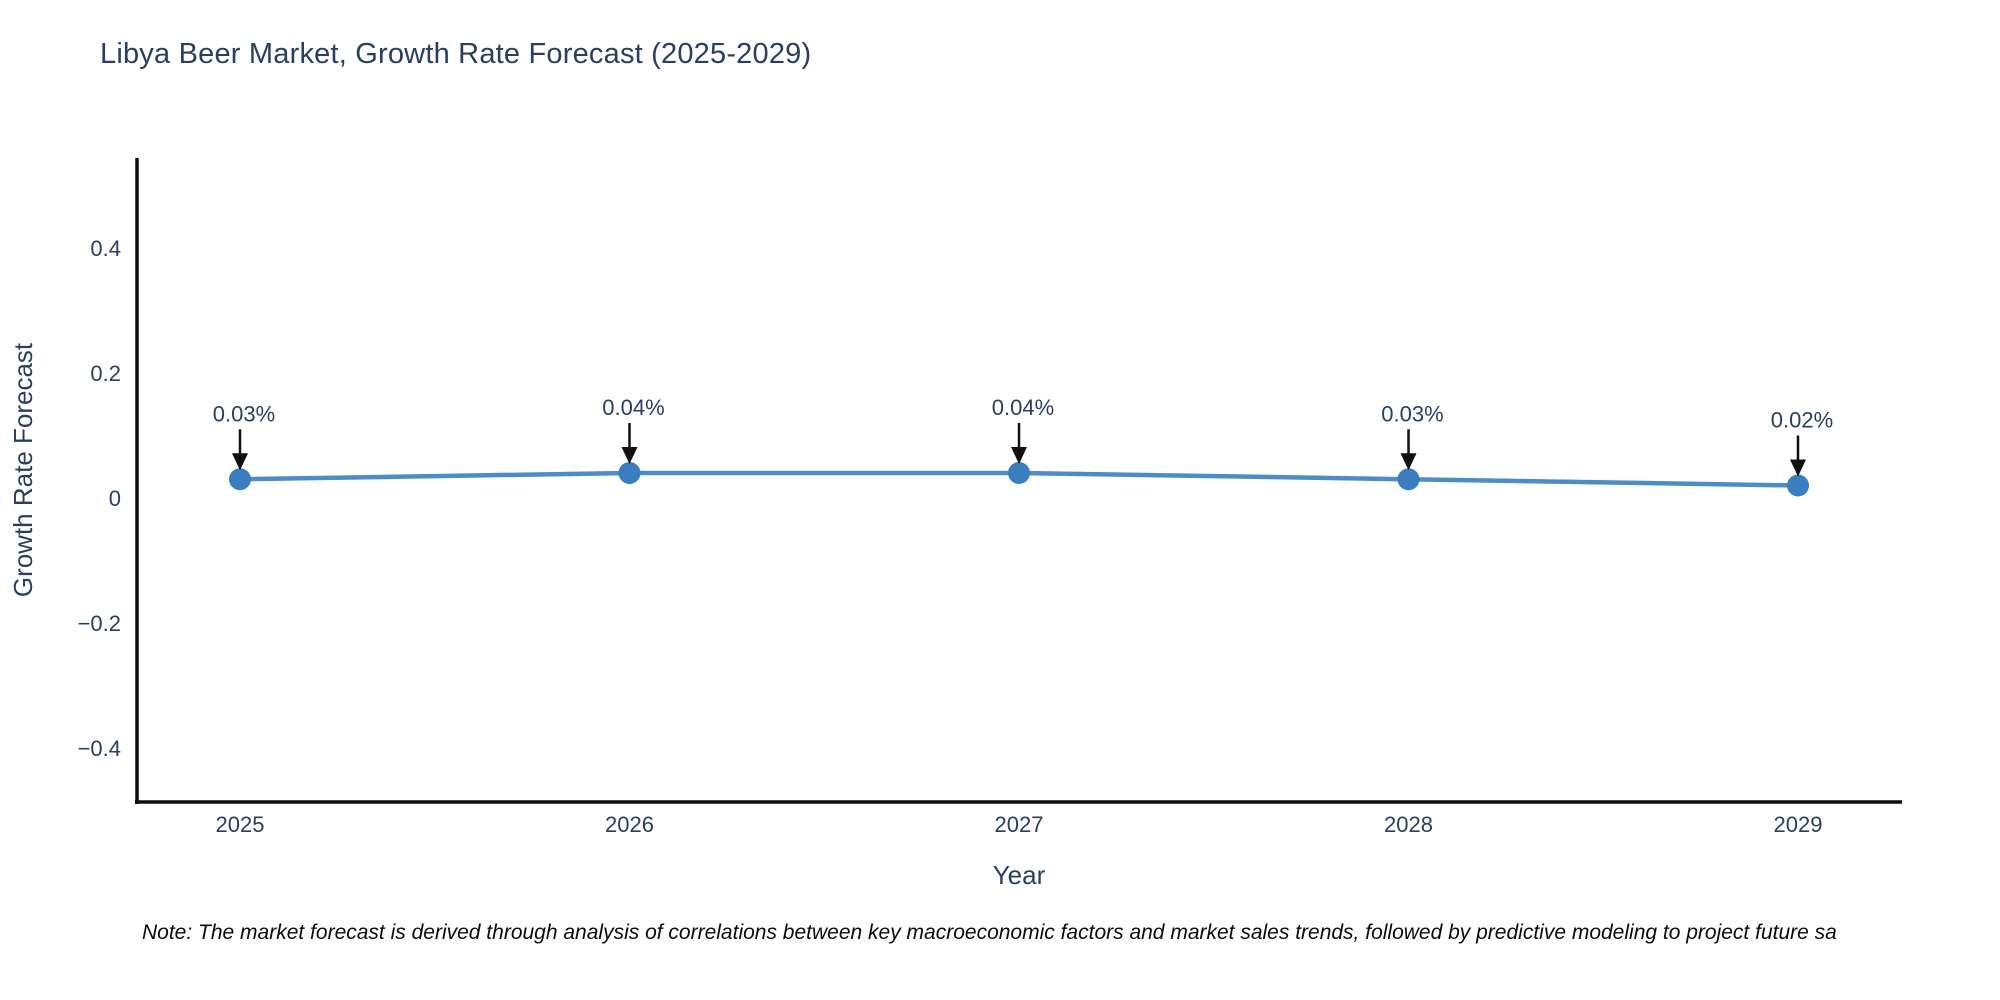 The image size is (2000, 1000). What do you see at coordinates (105, 373) in the screenshot?
I see `y-tick-label: 0.2` at bounding box center [105, 373].